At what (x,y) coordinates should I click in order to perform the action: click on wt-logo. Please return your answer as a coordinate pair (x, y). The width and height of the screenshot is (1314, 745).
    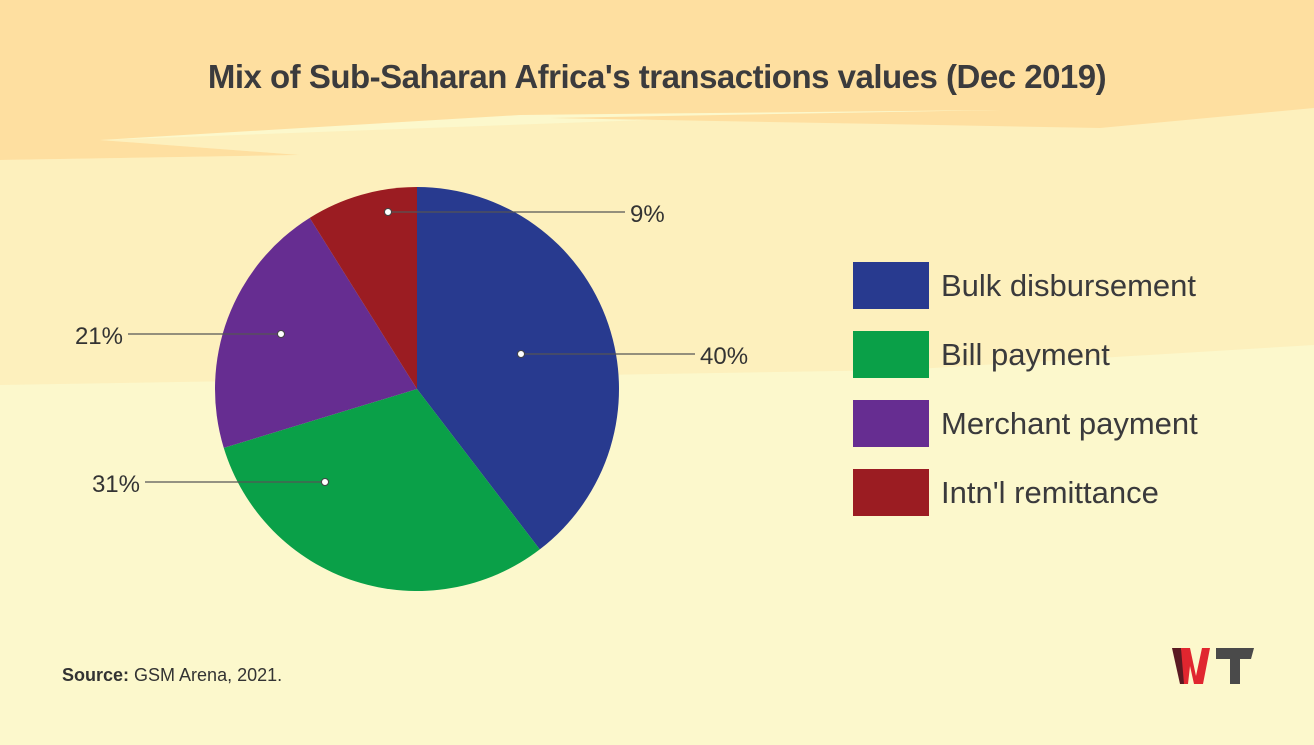
    Looking at the image, I should click on (1213, 666).